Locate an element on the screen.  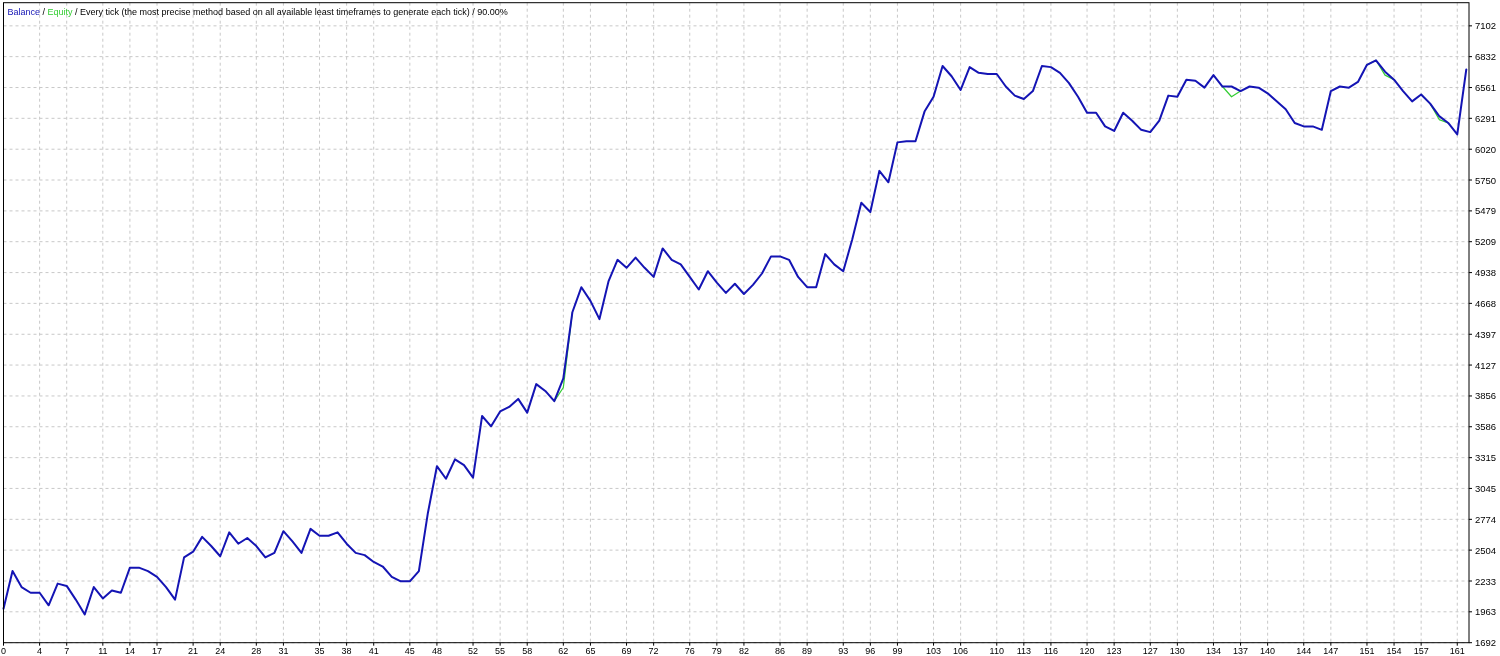
y-tick-label: 4938 is located at coordinates (1486, 273).